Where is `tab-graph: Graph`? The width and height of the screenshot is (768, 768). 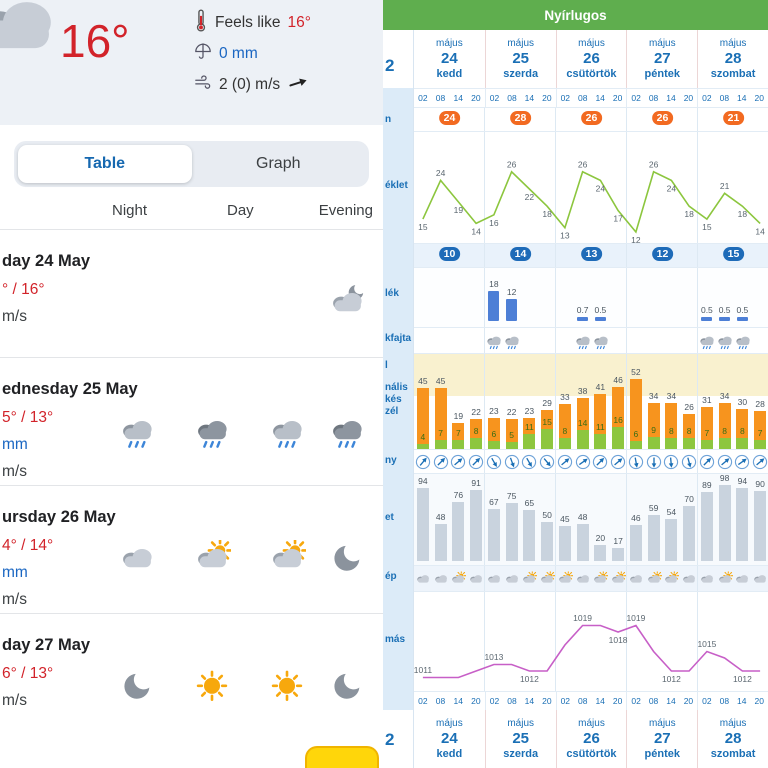 tab-graph: Graph is located at coordinates (278, 163).